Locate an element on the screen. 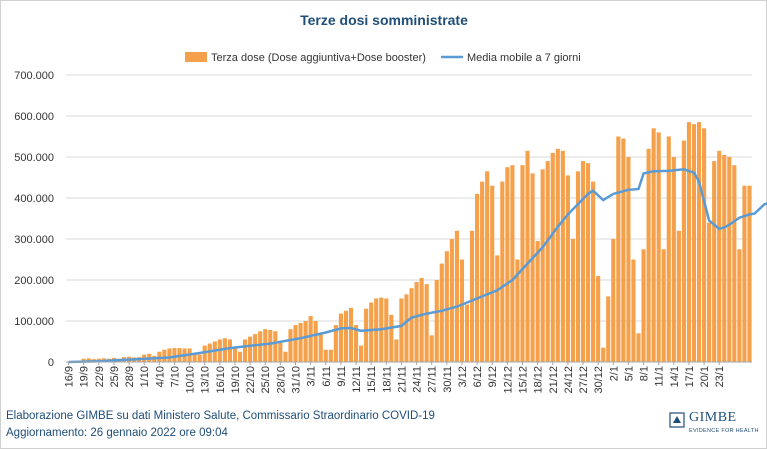 This screenshot has width=767, height=449. y-tick-label: 300.000 is located at coordinates (34, 240).